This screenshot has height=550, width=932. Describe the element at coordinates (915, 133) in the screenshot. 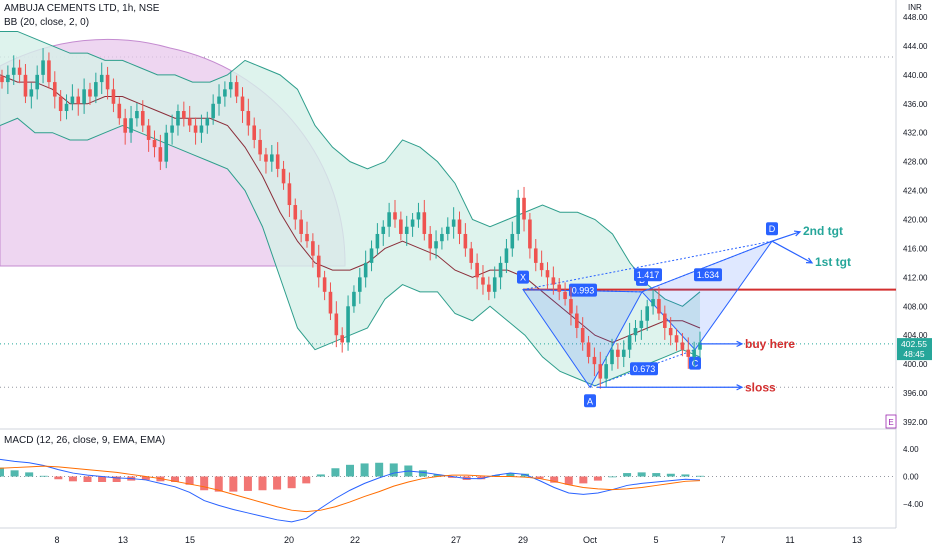

I see `price-tick: 432.00` at that location.